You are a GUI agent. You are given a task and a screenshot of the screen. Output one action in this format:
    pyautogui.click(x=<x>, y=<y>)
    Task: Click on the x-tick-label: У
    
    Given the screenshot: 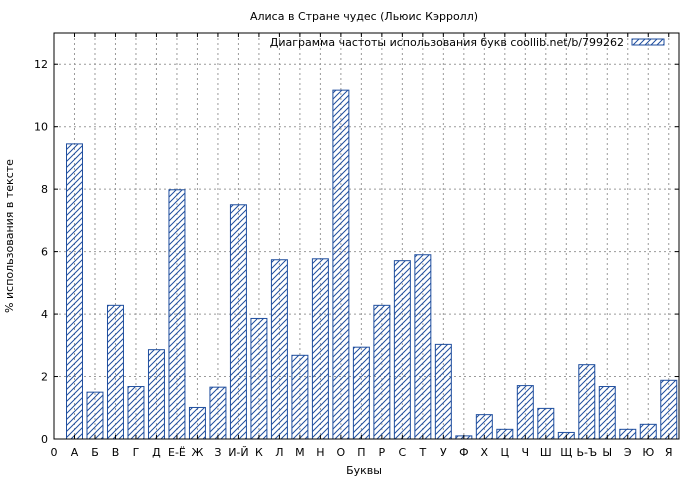 What is the action you would take?
    pyautogui.click(x=443, y=452)
    